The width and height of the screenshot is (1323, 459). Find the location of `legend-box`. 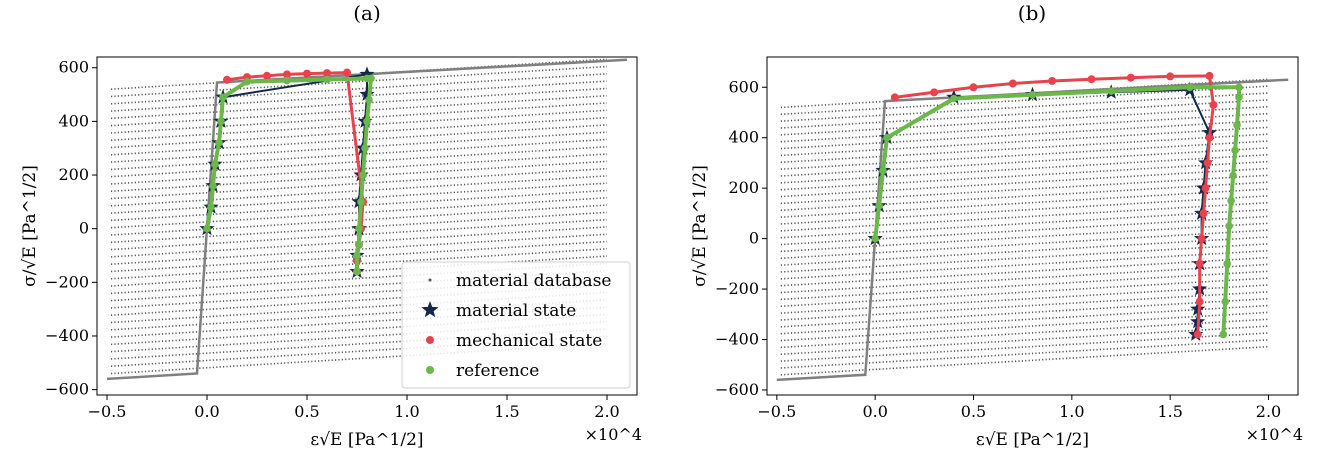

legend-box is located at coordinates (516, 325).